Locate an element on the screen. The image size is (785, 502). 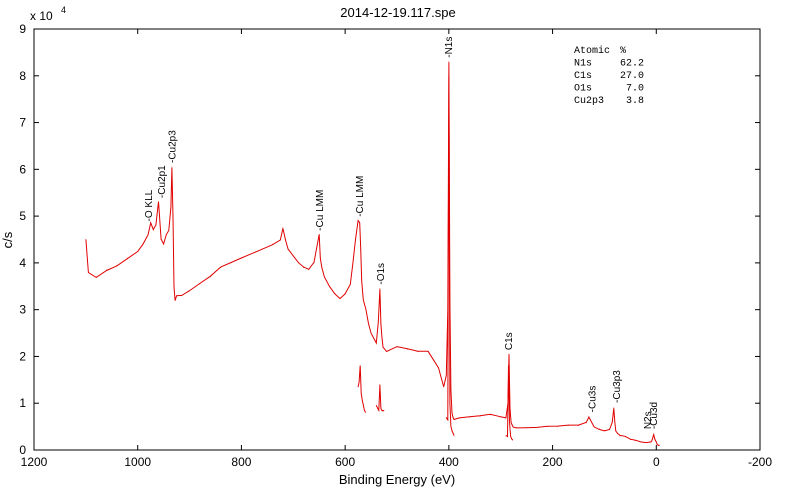
chart-title: 2014-12-19.117.spe is located at coordinates (397, 12).